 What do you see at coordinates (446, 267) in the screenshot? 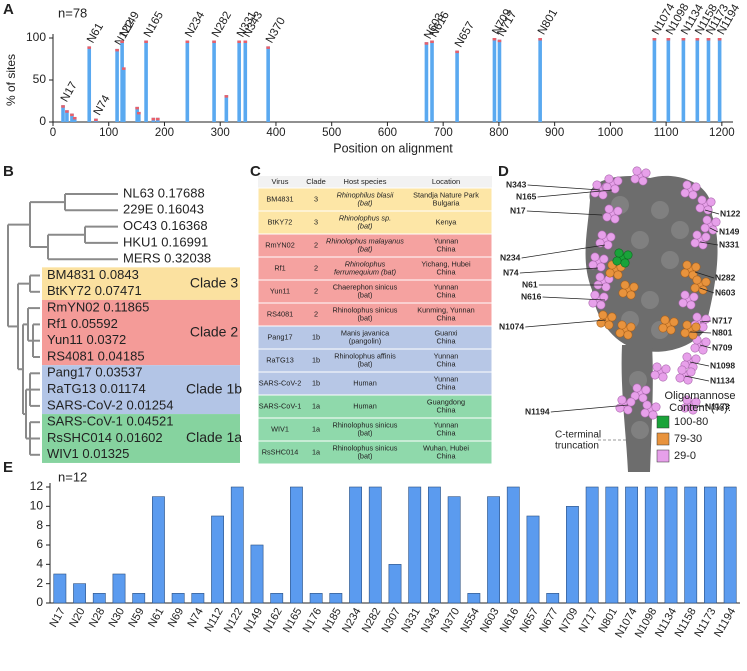
I see `table-cell: Yichang, Hubei China` at bounding box center [446, 267].